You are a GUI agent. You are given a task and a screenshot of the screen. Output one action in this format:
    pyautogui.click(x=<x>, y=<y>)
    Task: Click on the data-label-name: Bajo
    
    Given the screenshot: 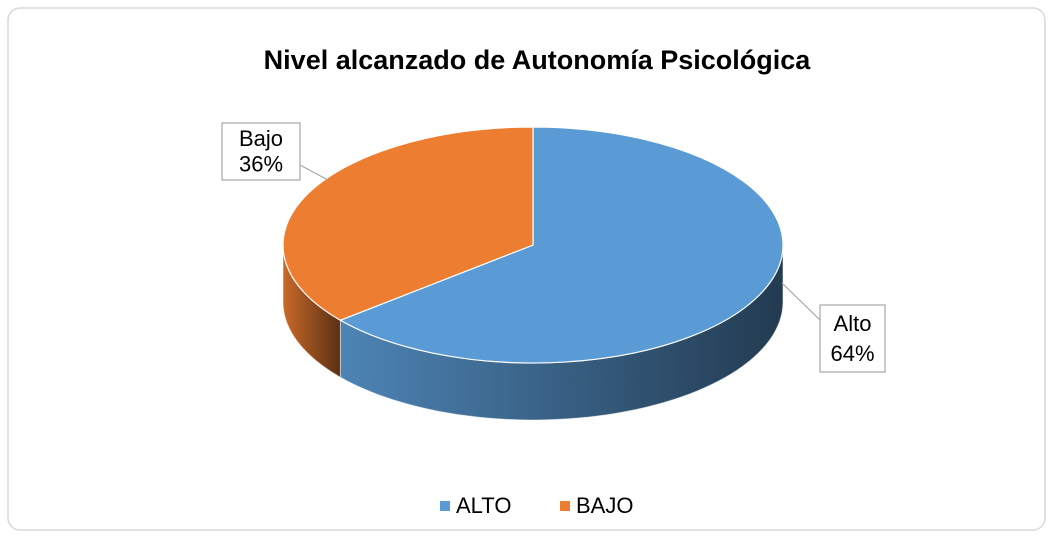 What is the action you would take?
    pyautogui.click(x=261, y=138)
    